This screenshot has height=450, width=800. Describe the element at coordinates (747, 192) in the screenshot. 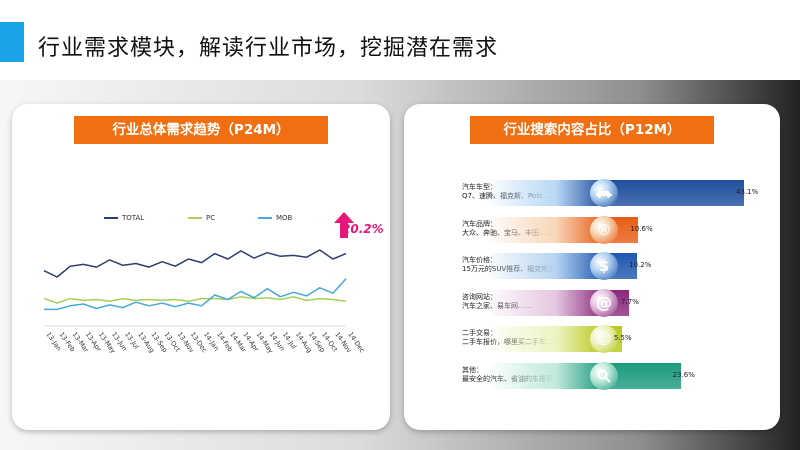

I see `share-percent: 43.1%` at that location.